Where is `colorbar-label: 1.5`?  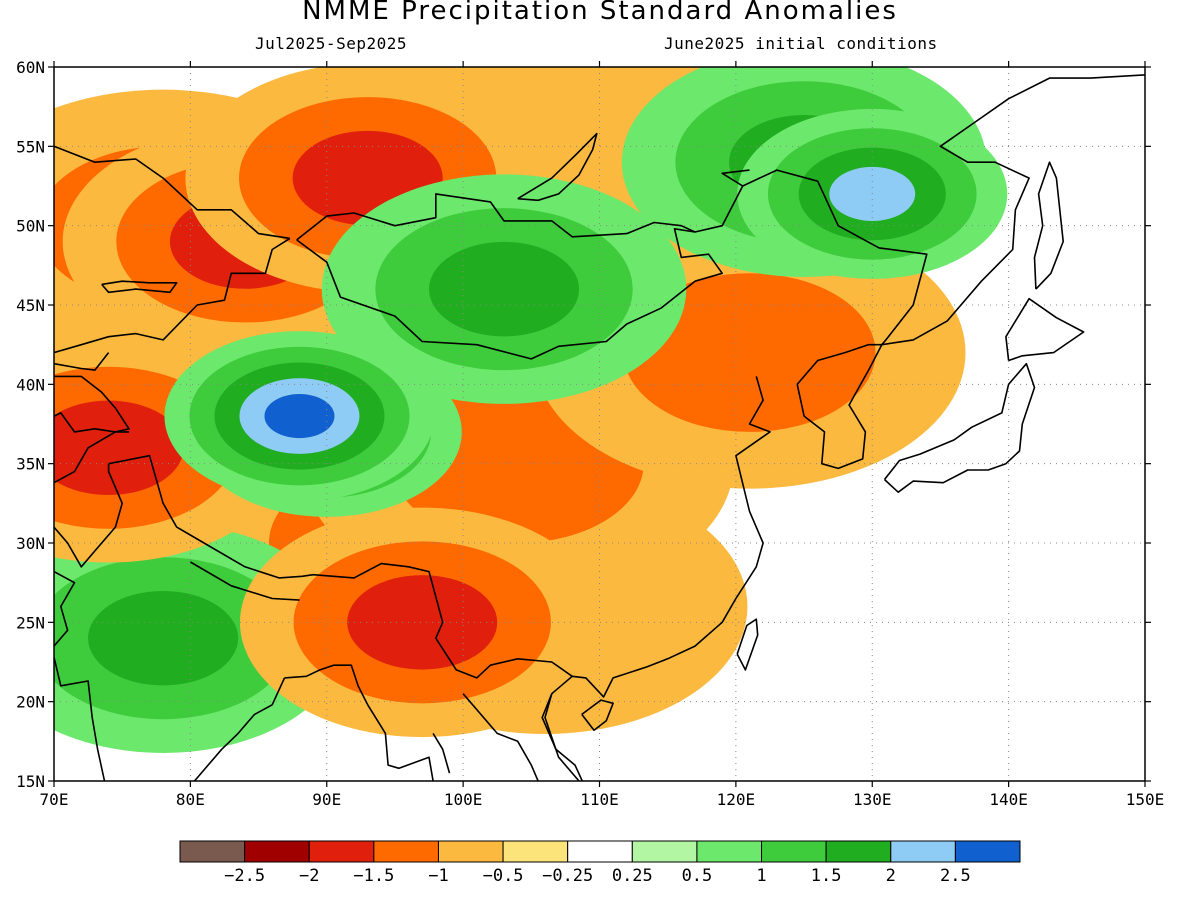
colorbar-label: 1.5 is located at coordinates (826, 876).